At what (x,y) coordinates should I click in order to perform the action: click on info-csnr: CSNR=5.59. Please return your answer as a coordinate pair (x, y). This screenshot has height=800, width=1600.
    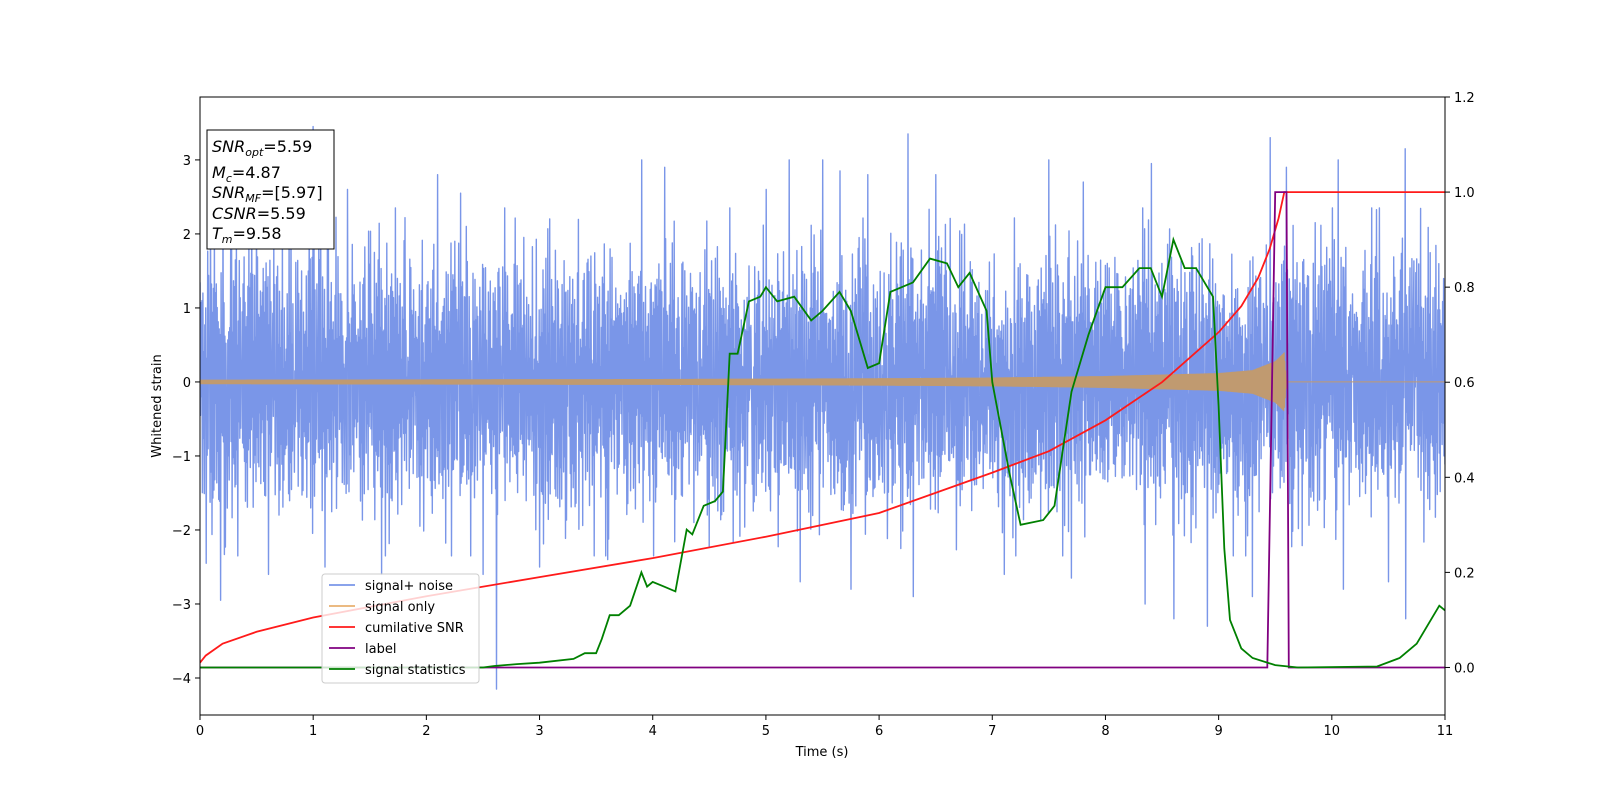
    Looking at the image, I should click on (259, 213).